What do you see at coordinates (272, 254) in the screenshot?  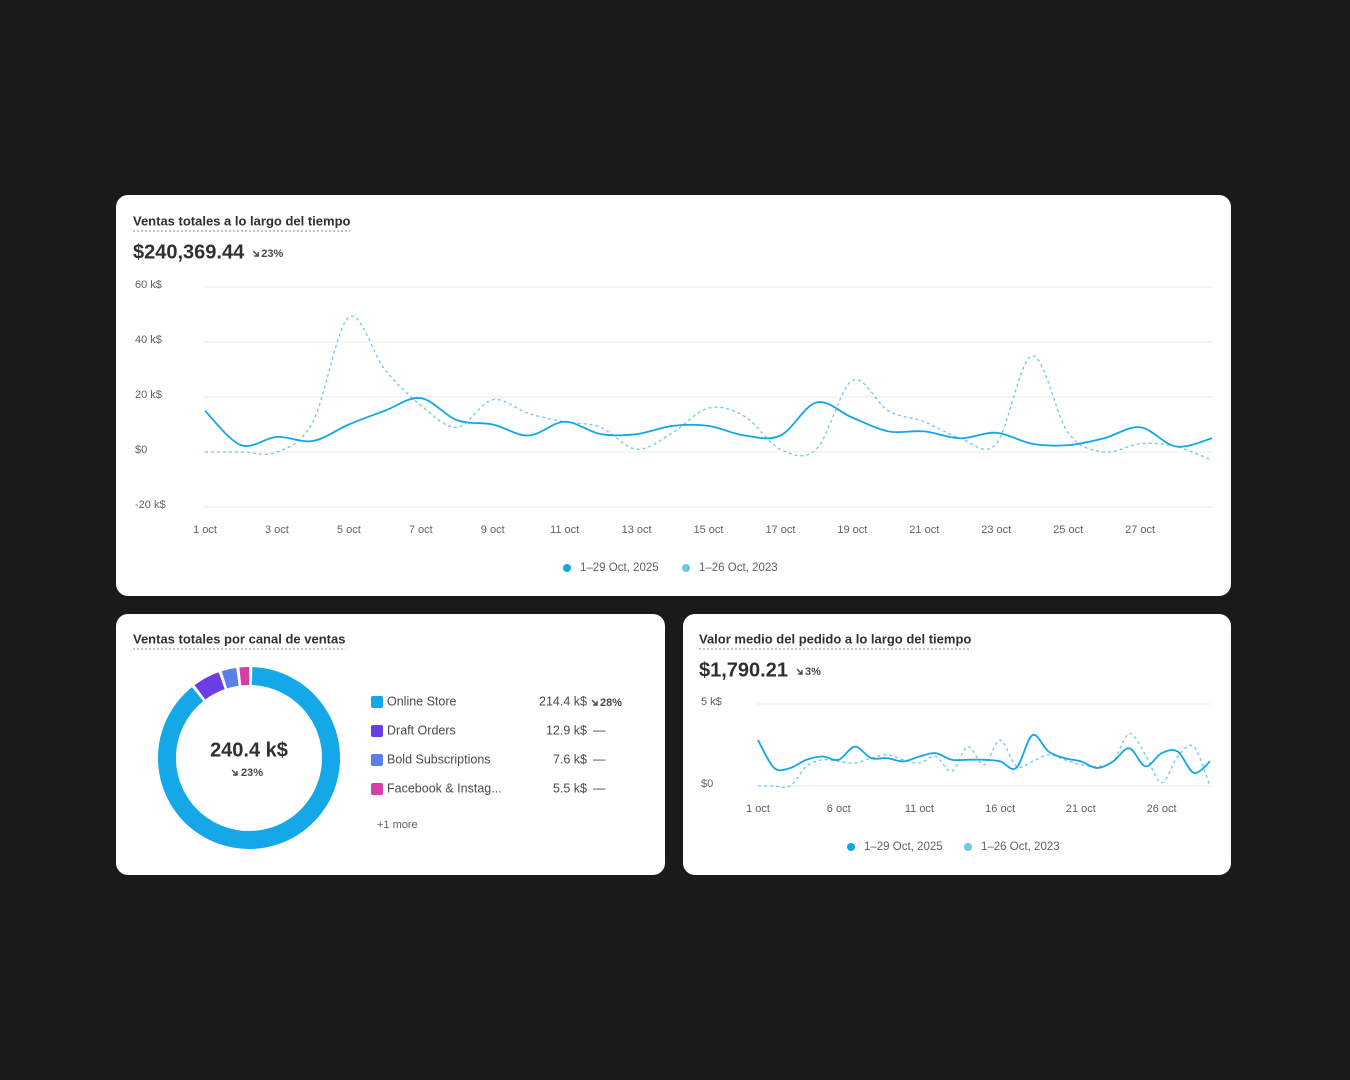 I see `total-change: 23%` at bounding box center [272, 254].